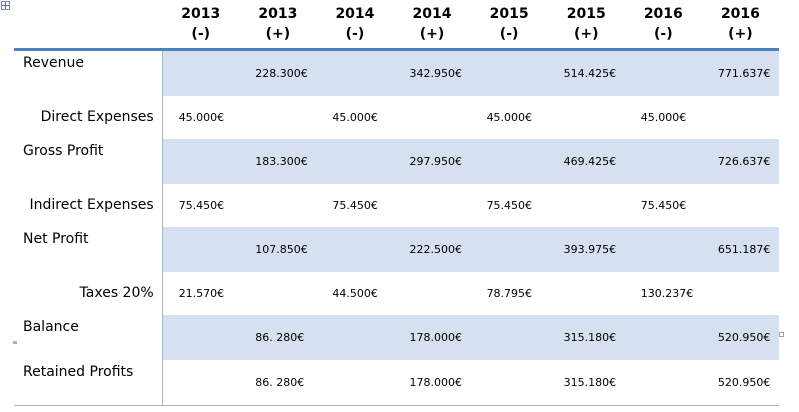 The image size is (799, 412). I want to click on row-label: Retained Profits, so click(88, 383).